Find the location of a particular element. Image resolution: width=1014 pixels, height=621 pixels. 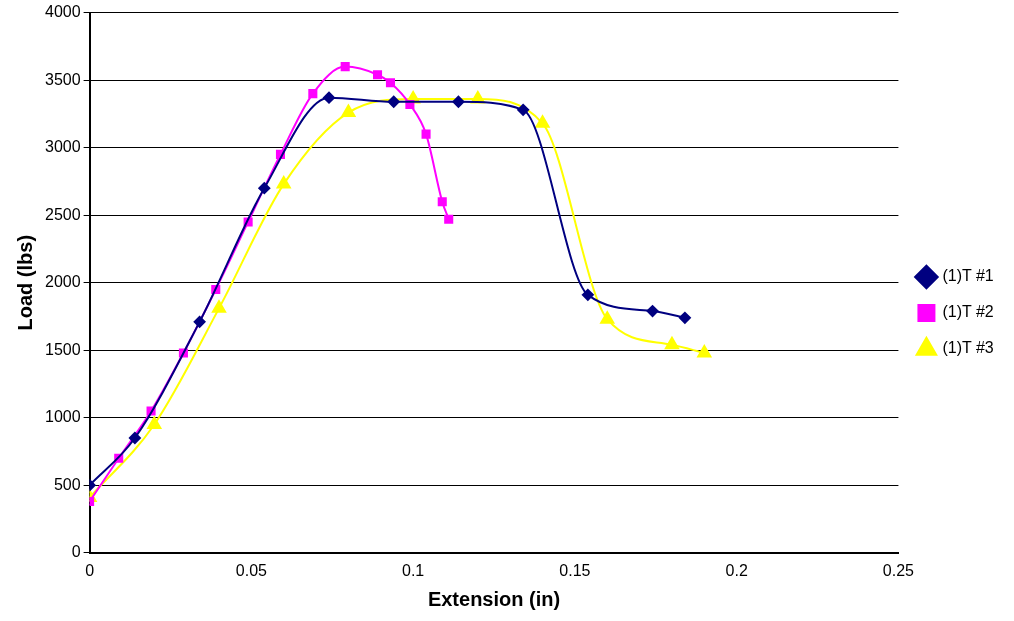

y-tick-label: 1000 is located at coordinates (63, 417).